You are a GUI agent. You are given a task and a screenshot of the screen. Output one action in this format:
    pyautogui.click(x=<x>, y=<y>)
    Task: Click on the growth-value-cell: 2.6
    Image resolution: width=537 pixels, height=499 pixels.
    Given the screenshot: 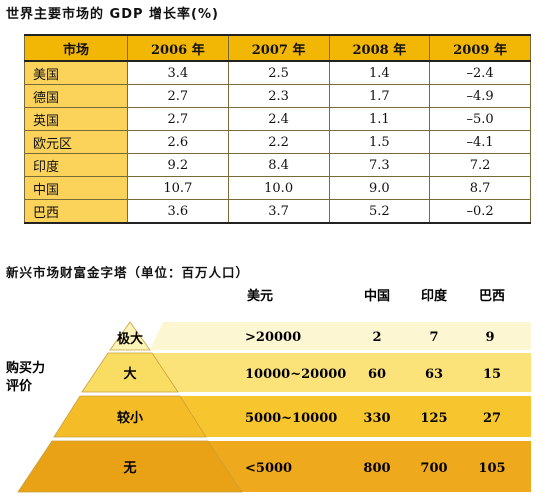 What is the action you would take?
    pyautogui.click(x=178, y=142)
    